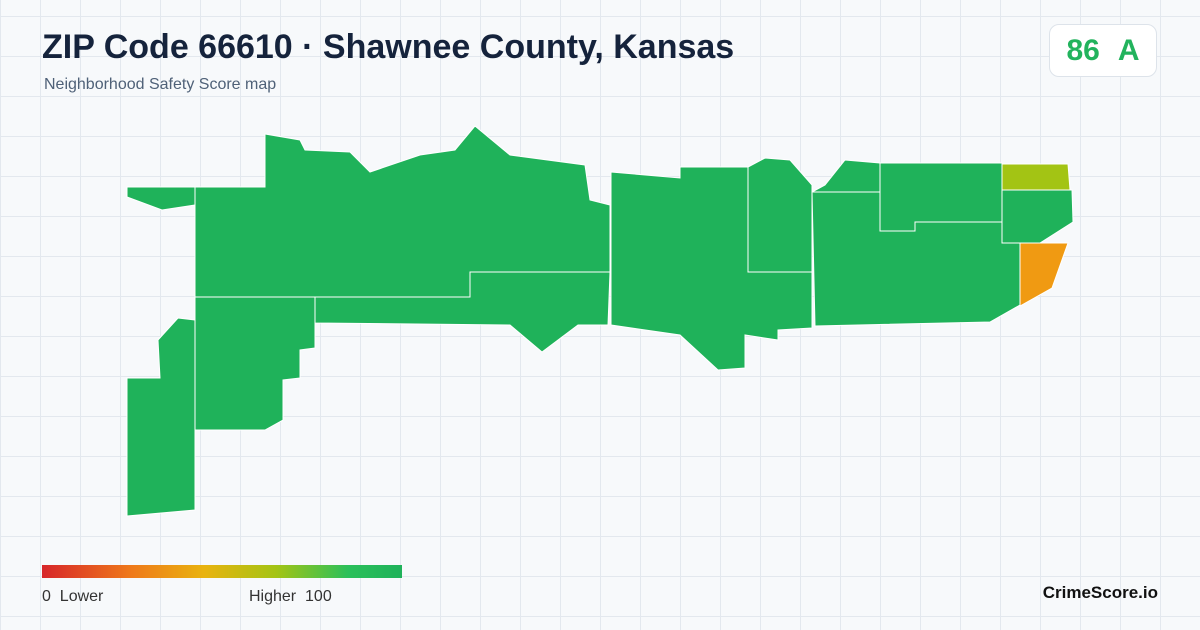 Image resolution: width=1200 pixels, height=630 pixels. What do you see at coordinates (1083, 50) in the screenshot?
I see `score-value: 86` at bounding box center [1083, 50].